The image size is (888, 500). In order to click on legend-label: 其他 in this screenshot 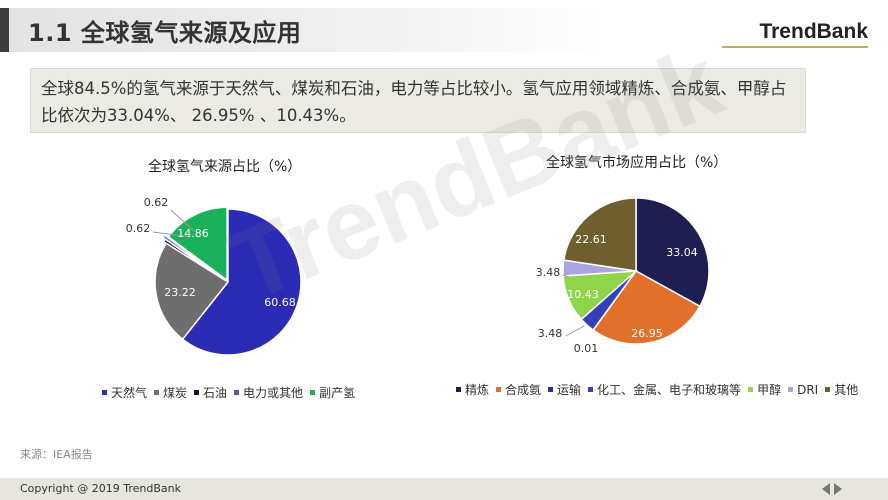, I will do `click(846, 390)`.